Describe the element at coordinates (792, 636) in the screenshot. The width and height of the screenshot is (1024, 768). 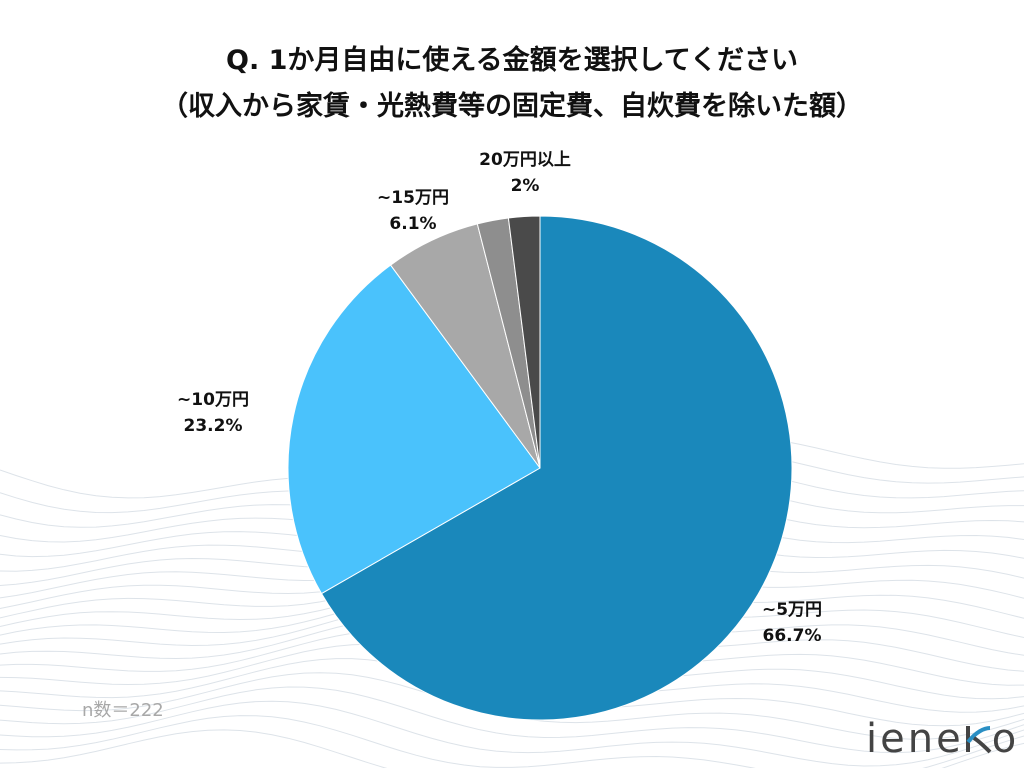
I see `slice-value-label: 66.7%` at that location.